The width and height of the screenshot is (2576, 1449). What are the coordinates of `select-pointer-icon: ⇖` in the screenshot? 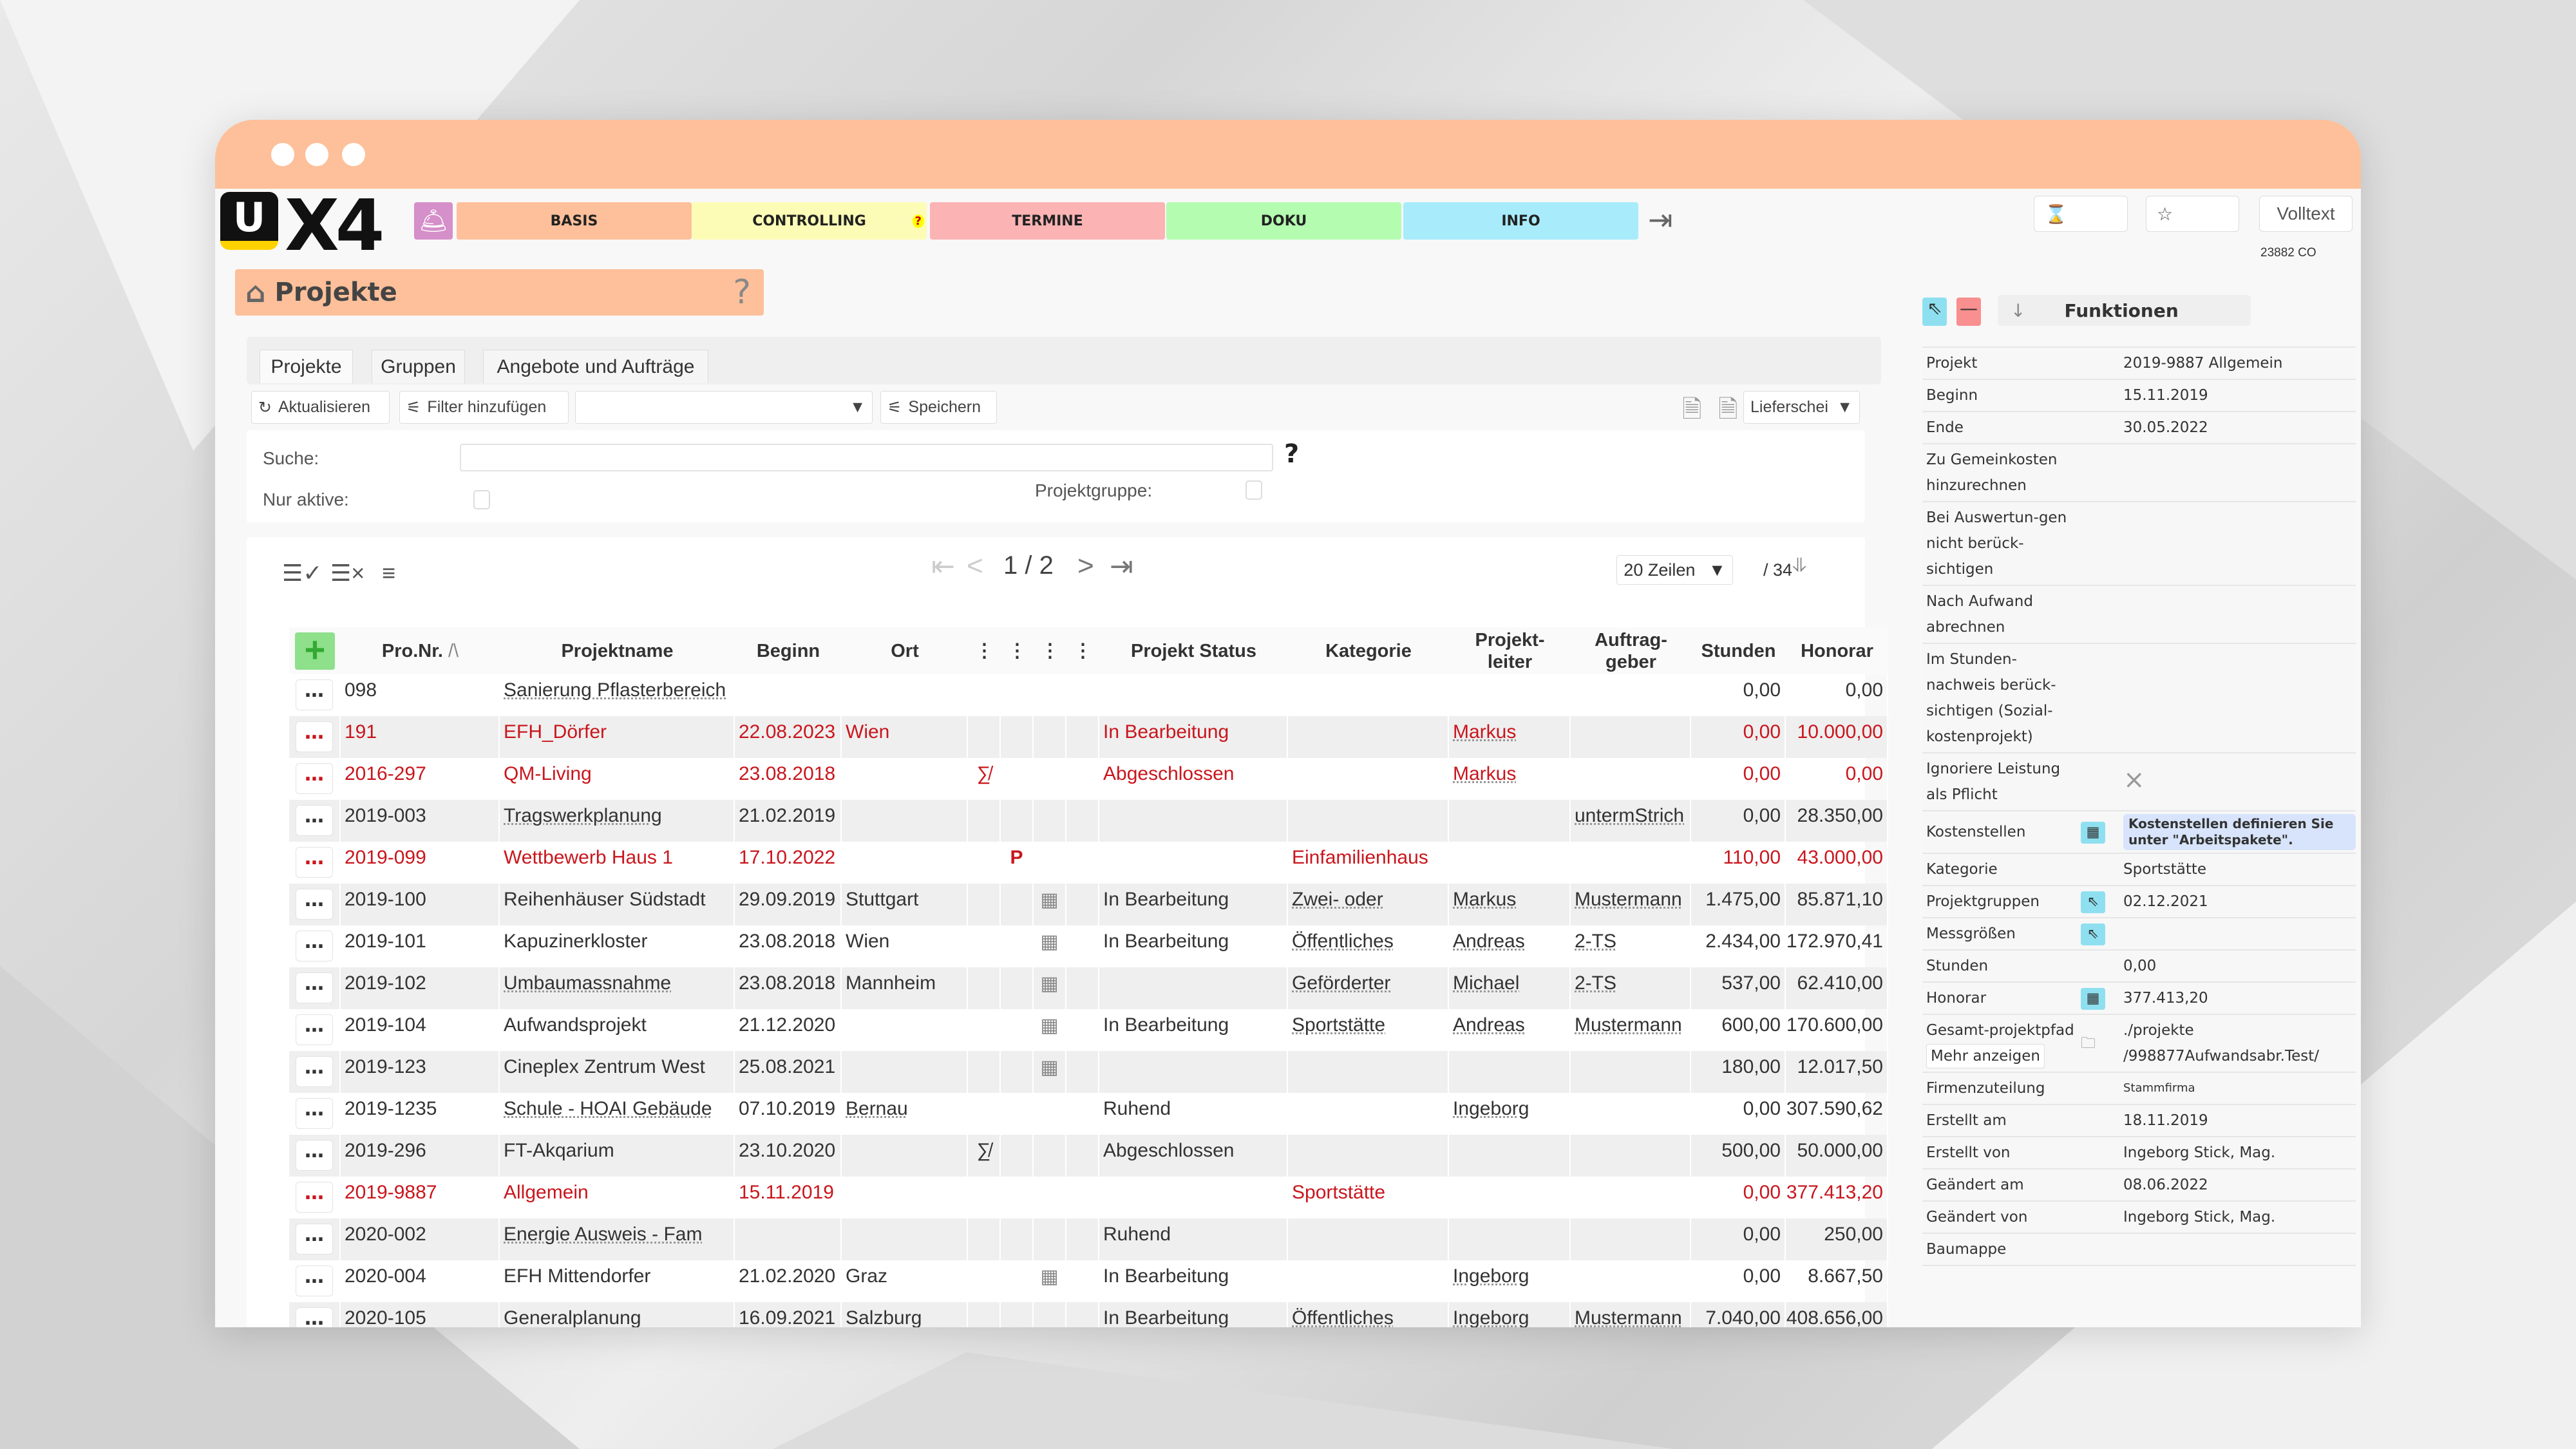 It's located at (1934, 312).